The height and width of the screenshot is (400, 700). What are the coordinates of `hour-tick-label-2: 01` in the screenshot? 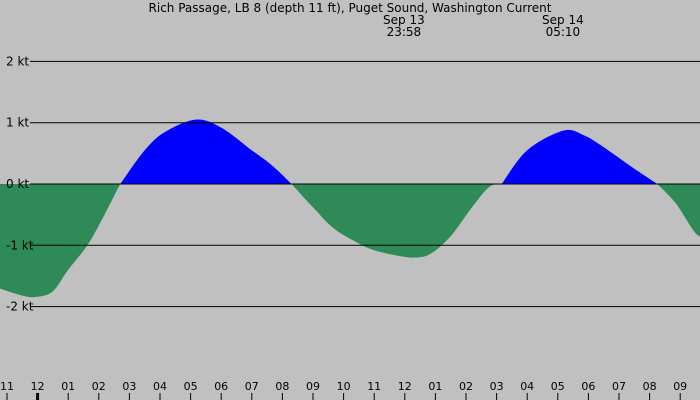 It's located at (68, 386).